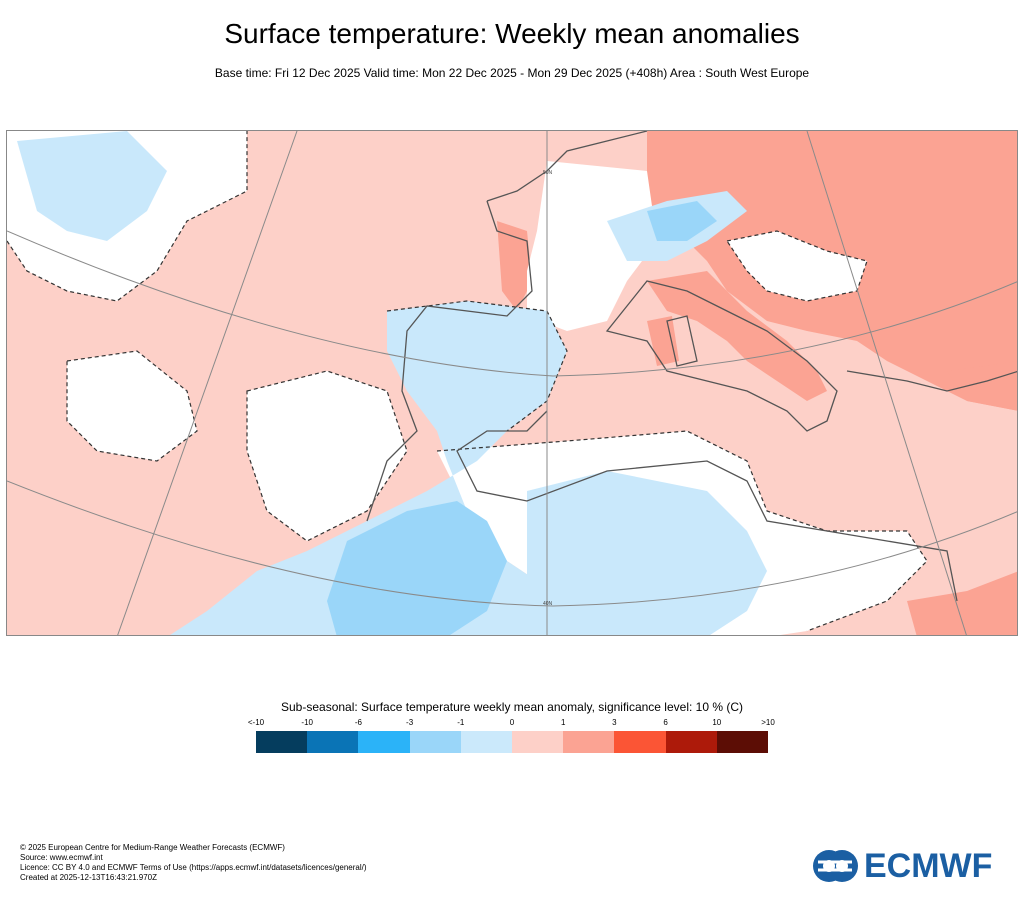  What do you see at coordinates (417, 568) in the screenshot?
I see `cool-region-morocco-algeria` at bounding box center [417, 568].